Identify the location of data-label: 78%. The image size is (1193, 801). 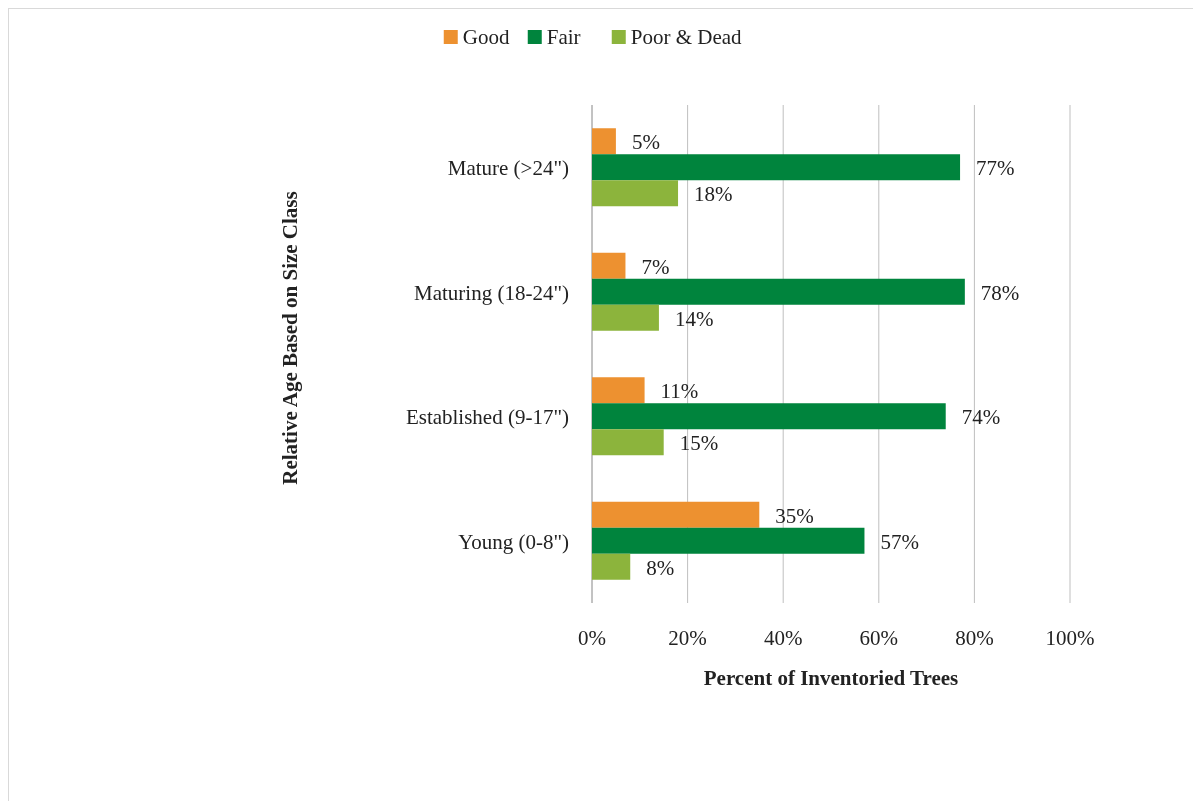
(1000, 292).